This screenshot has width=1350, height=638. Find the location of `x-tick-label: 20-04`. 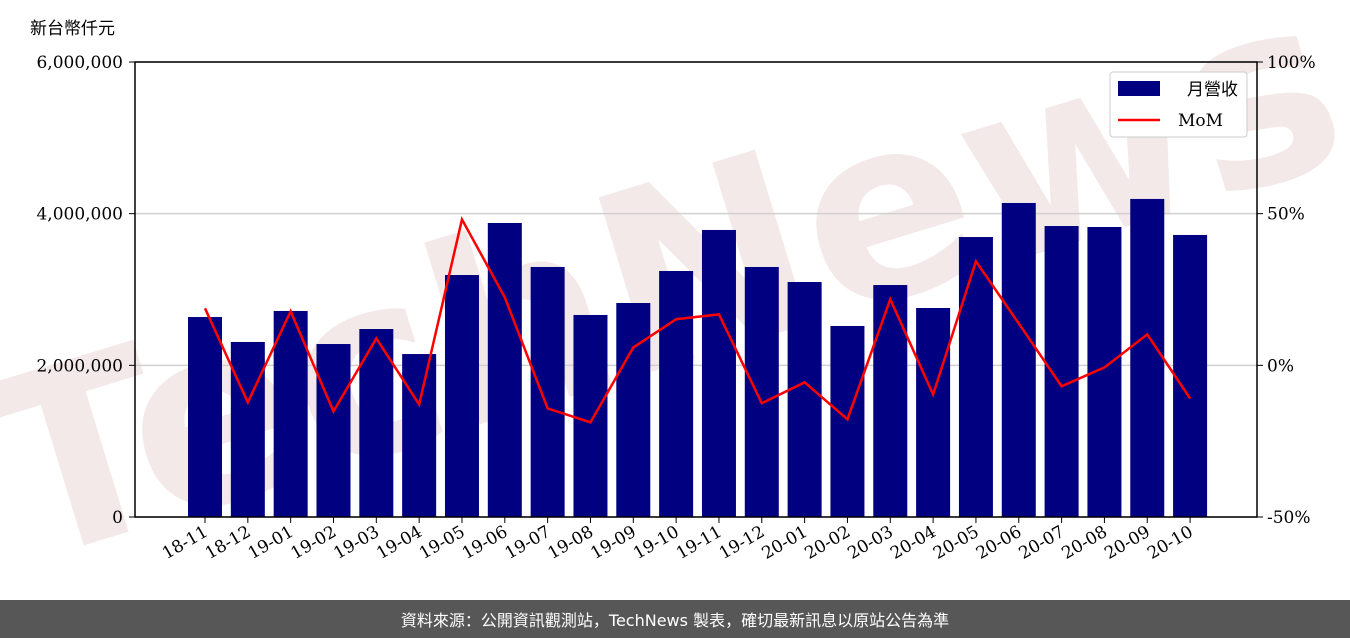

x-tick-label: 20-04 is located at coordinates (913, 543).